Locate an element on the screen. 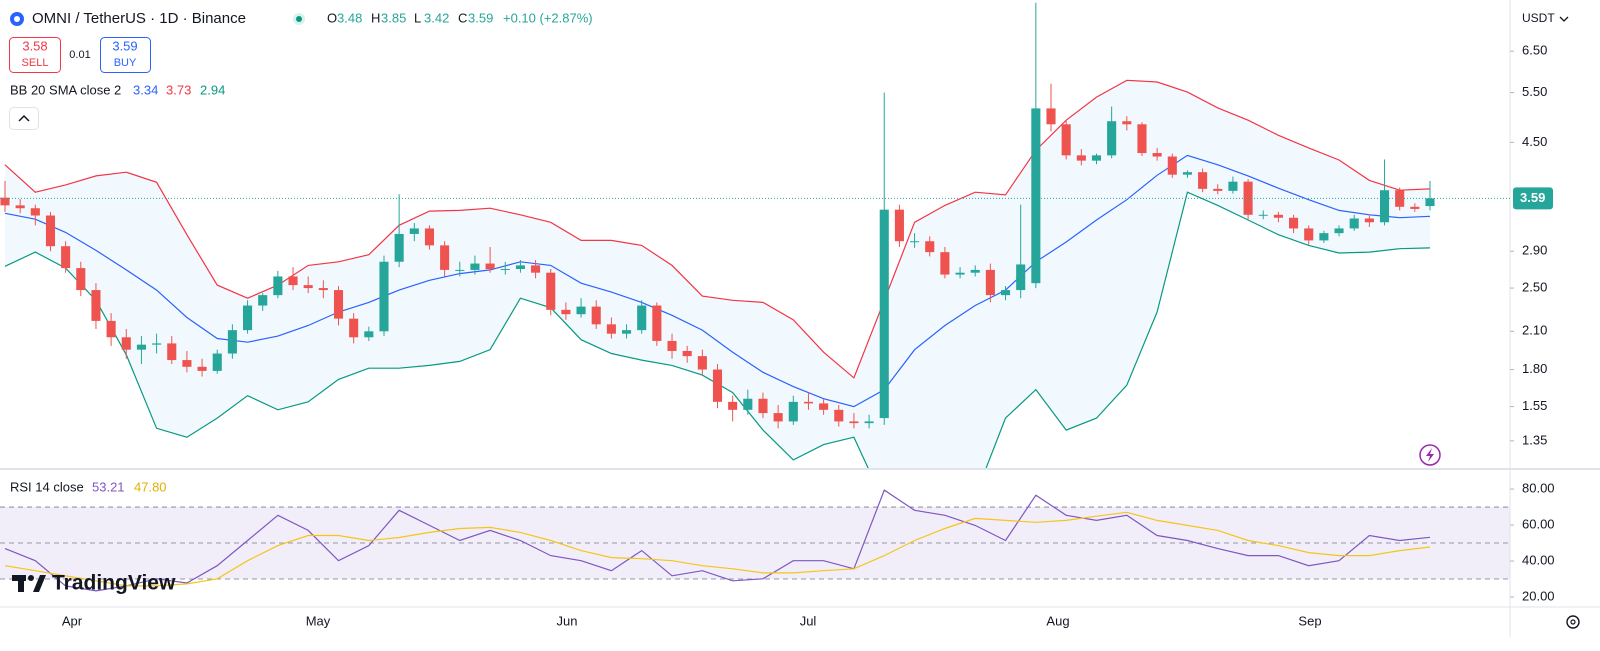  y-tick-label: 40.00 is located at coordinates (1538, 559).